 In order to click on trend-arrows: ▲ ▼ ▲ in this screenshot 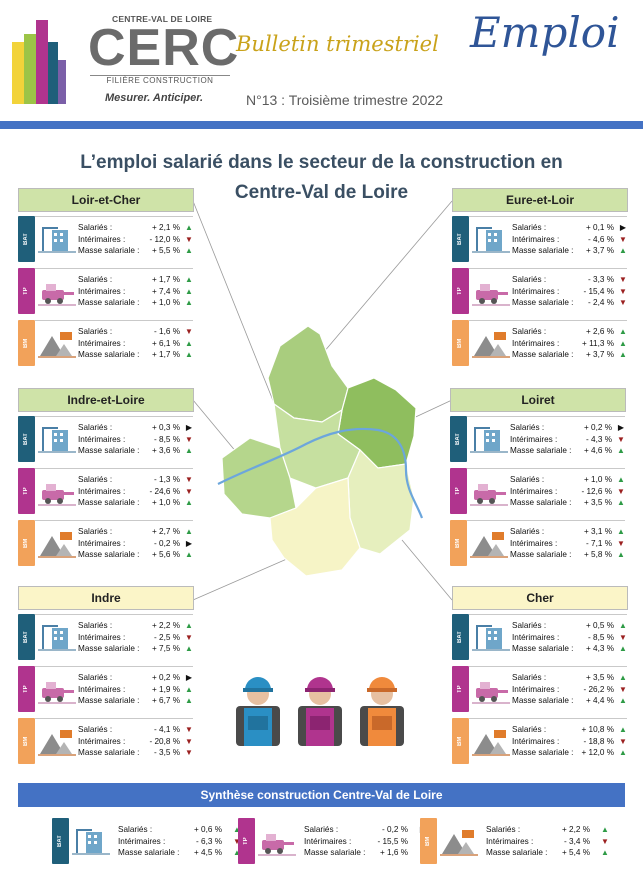, I will do `click(623, 741)`.